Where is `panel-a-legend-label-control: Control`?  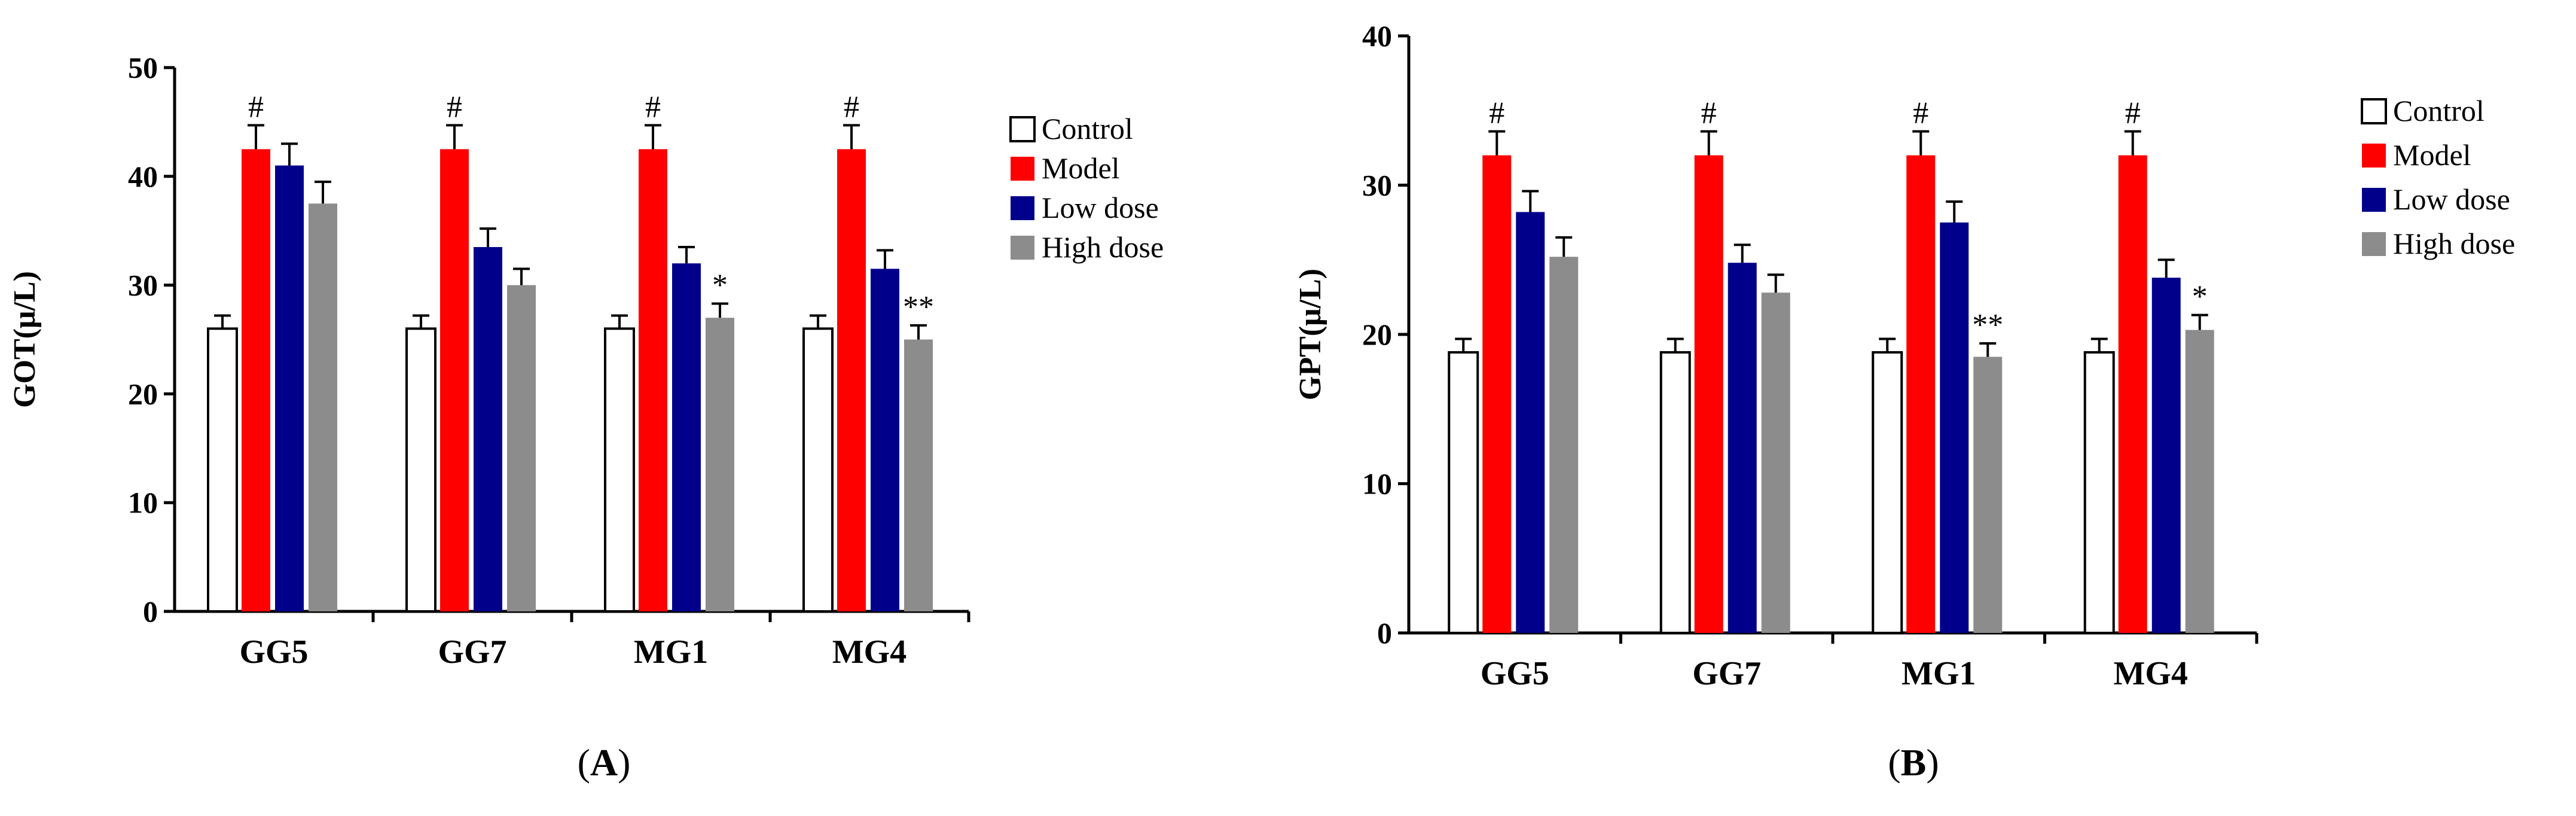 panel-a-legend-label-control: Control is located at coordinates (1087, 128).